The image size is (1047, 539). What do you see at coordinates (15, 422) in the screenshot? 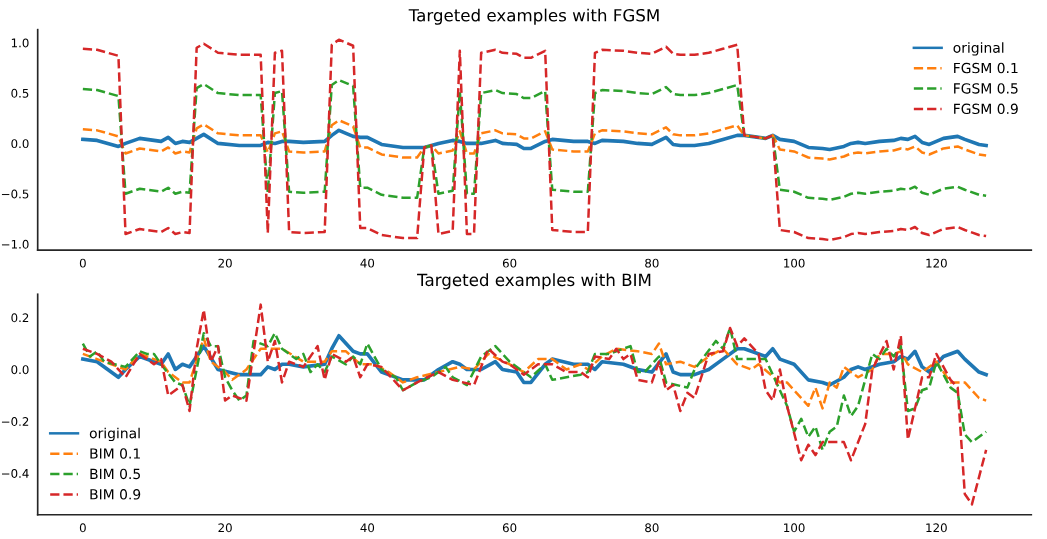
I see `y-tick-label: −0.2` at bounding box center [15, 422].